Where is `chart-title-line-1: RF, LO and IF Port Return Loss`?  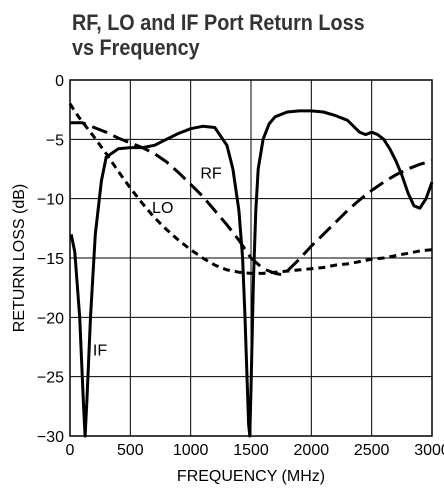 chart-title-line-1: RF, LO and IF Port Return Loss is located at coordinates (218, 22).